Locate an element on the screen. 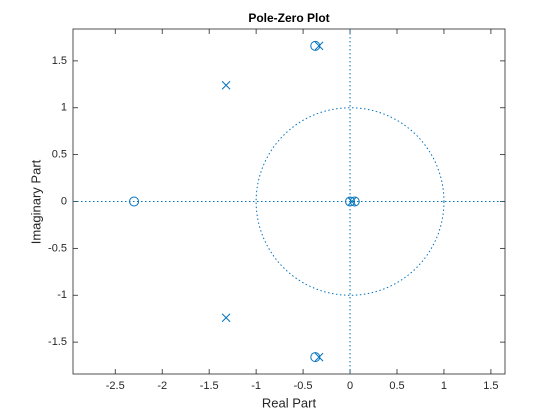 This screenshot has width=560, height=420. x-tick-label: -2 is located at coordinates (162, 386).